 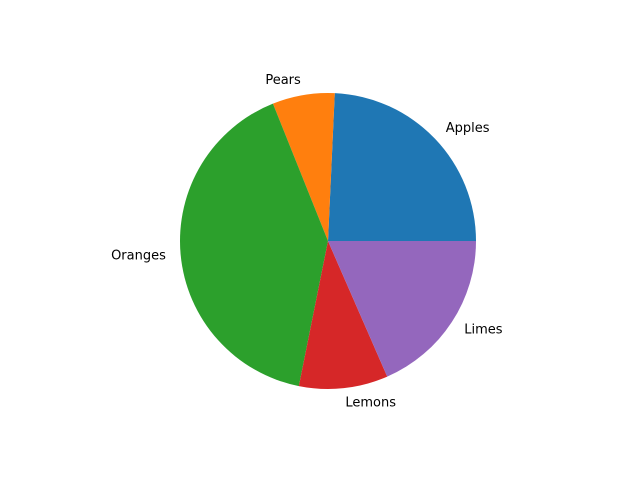 I want to click on pie-label-limes: Limes, so click(x=483, y=330).